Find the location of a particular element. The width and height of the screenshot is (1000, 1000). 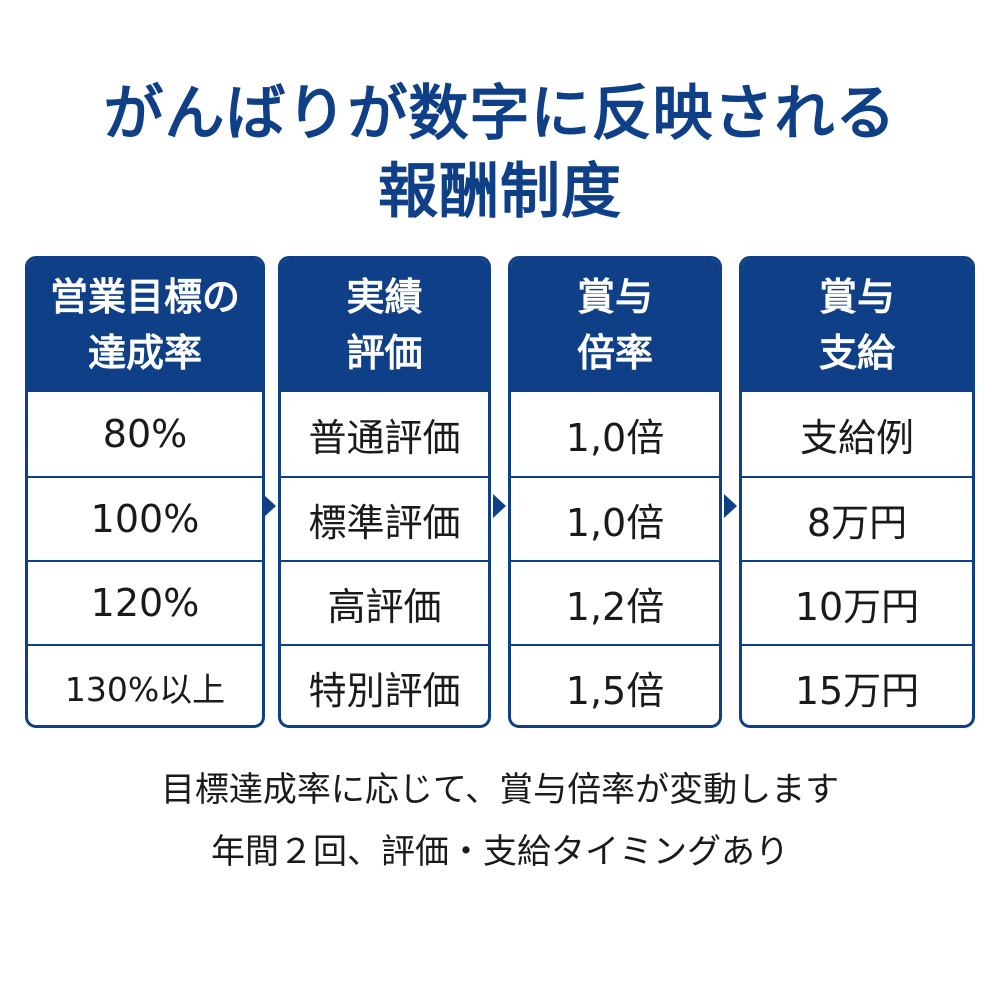

column-header: 実績 評価 is located at coordinates (384, 325).